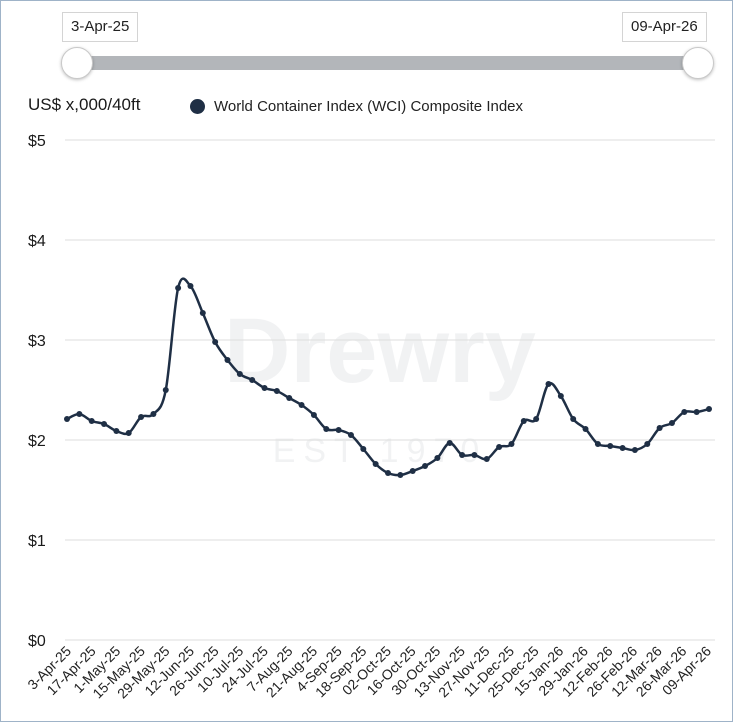  What do you see at coordinates (197, 106) in the screenshot?
I see `legend-marker` at bounding box center [197, 106].